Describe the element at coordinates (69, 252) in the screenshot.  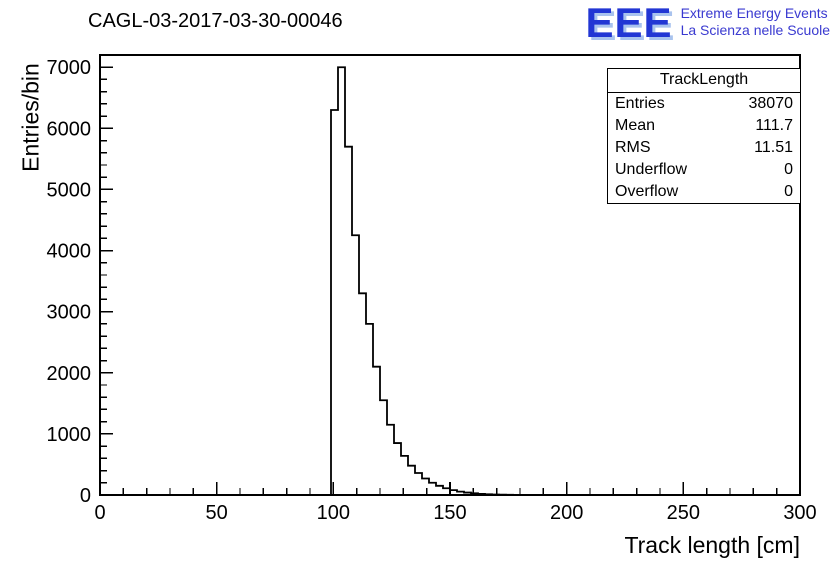
I see `y-tick-label: 4000` at that location.